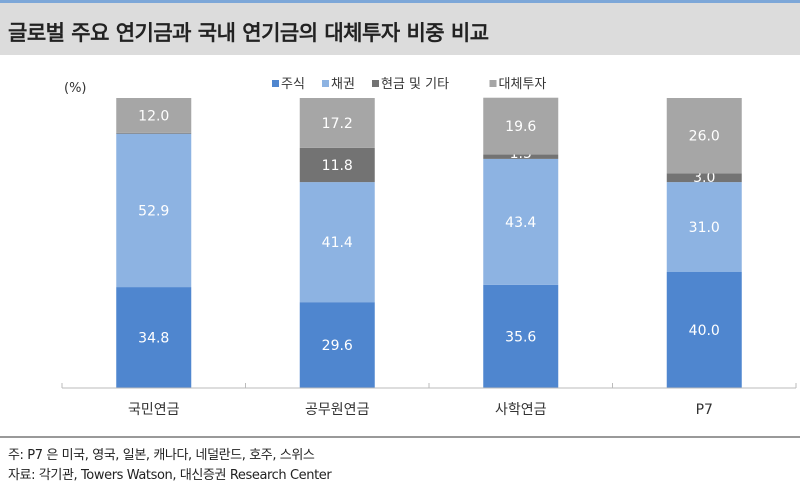 The width and height of the screenshot is (800, 496). I want to click on data-label: 19.6, so click(520, 127).